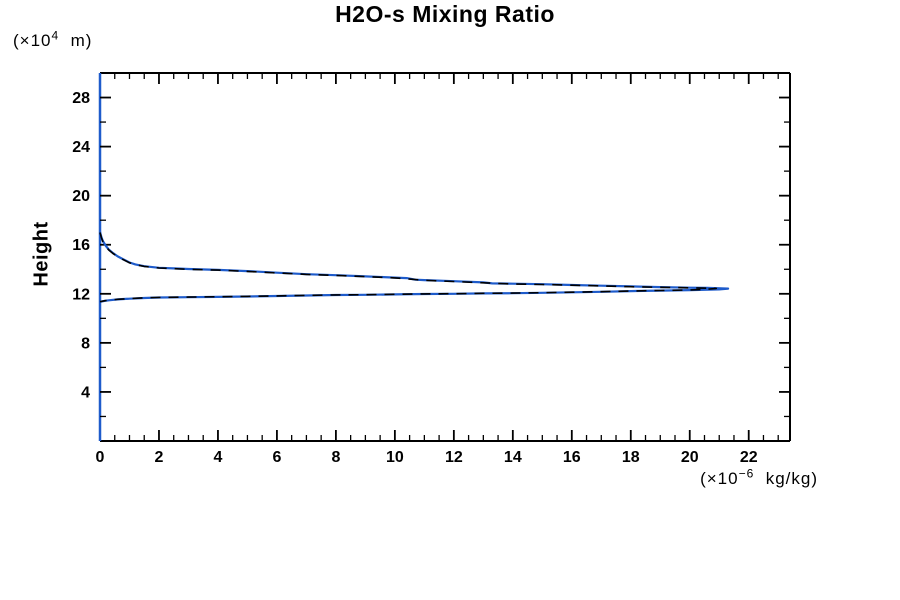 This screenshot has width=900, height=600. What do you see at coordinates (335, 457) in the screenshot?
I see `x-tick-label: 8` at bounding box center [335, 457].